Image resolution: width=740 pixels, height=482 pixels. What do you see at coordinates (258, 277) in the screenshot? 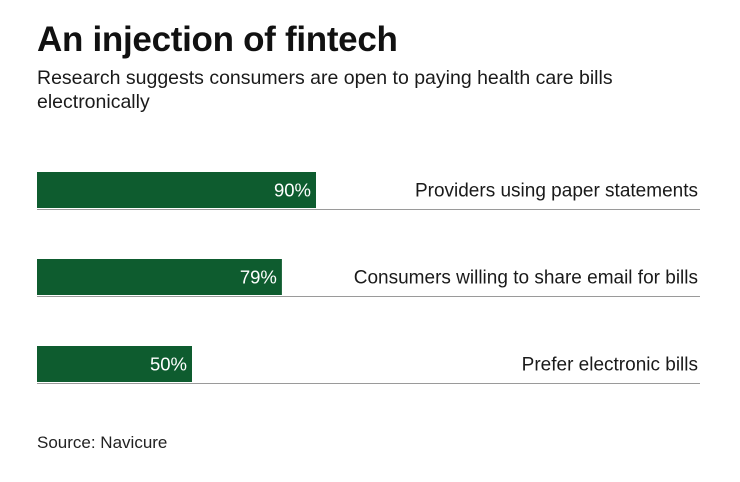
I see `bar-value-label: 79%` at bounding box center [258, 277].